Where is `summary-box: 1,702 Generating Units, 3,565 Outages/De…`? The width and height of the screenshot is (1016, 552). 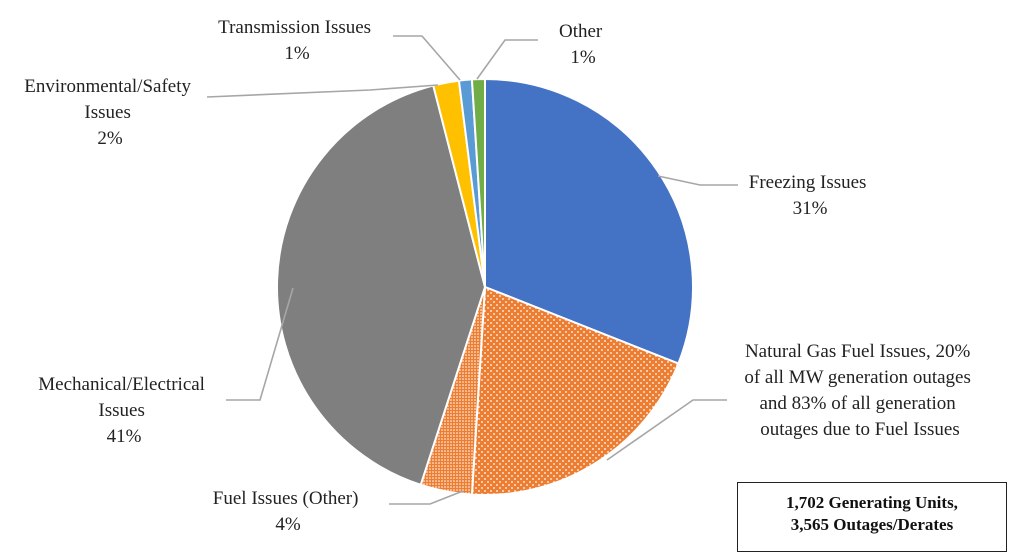 summary-box: 1,702 Generating Units, 3,565 Outages/De… is located at coordinates (872, 517).